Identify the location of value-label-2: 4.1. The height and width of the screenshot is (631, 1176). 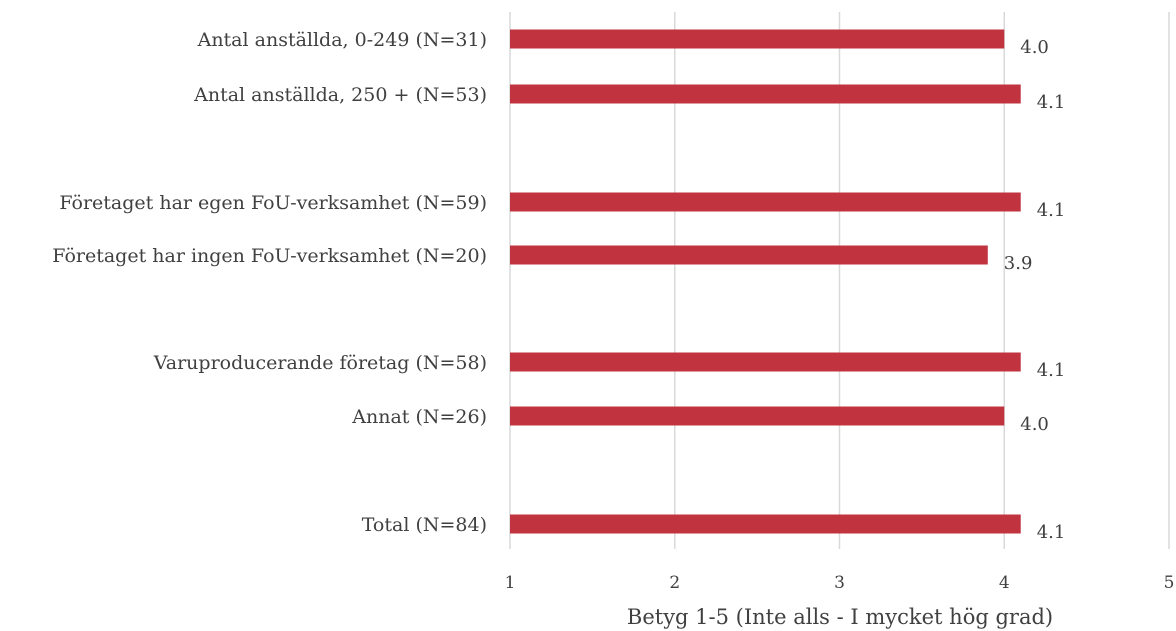
(1051, 210).